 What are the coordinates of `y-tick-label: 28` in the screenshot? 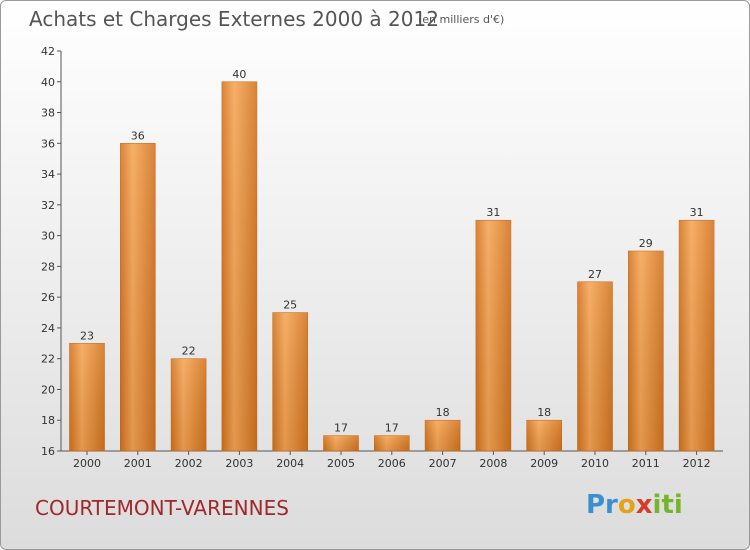 It's located at (48, 266).